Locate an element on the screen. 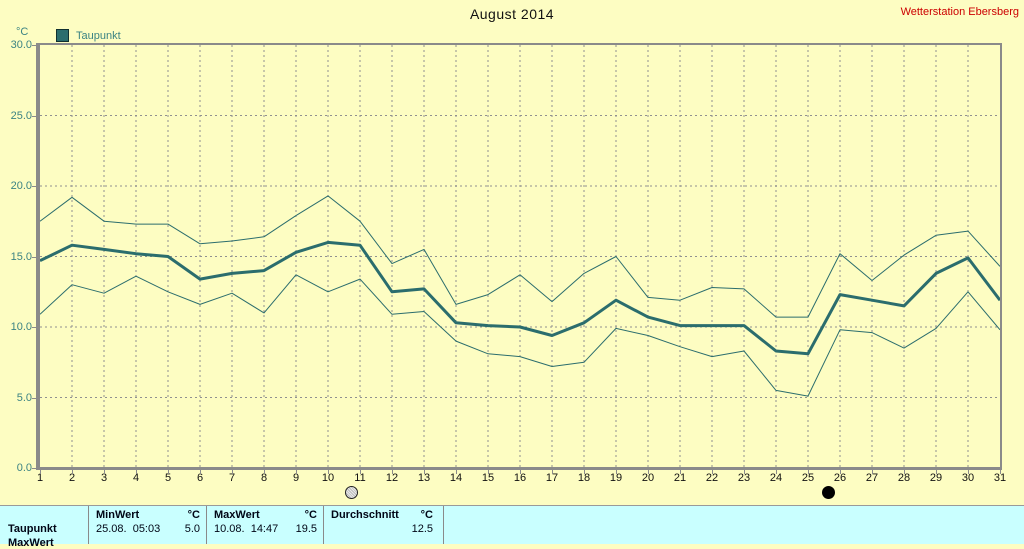 This screenshot has height=549, width=1024. col-unit-maxwert: °C is located at coordinates (310, 515).